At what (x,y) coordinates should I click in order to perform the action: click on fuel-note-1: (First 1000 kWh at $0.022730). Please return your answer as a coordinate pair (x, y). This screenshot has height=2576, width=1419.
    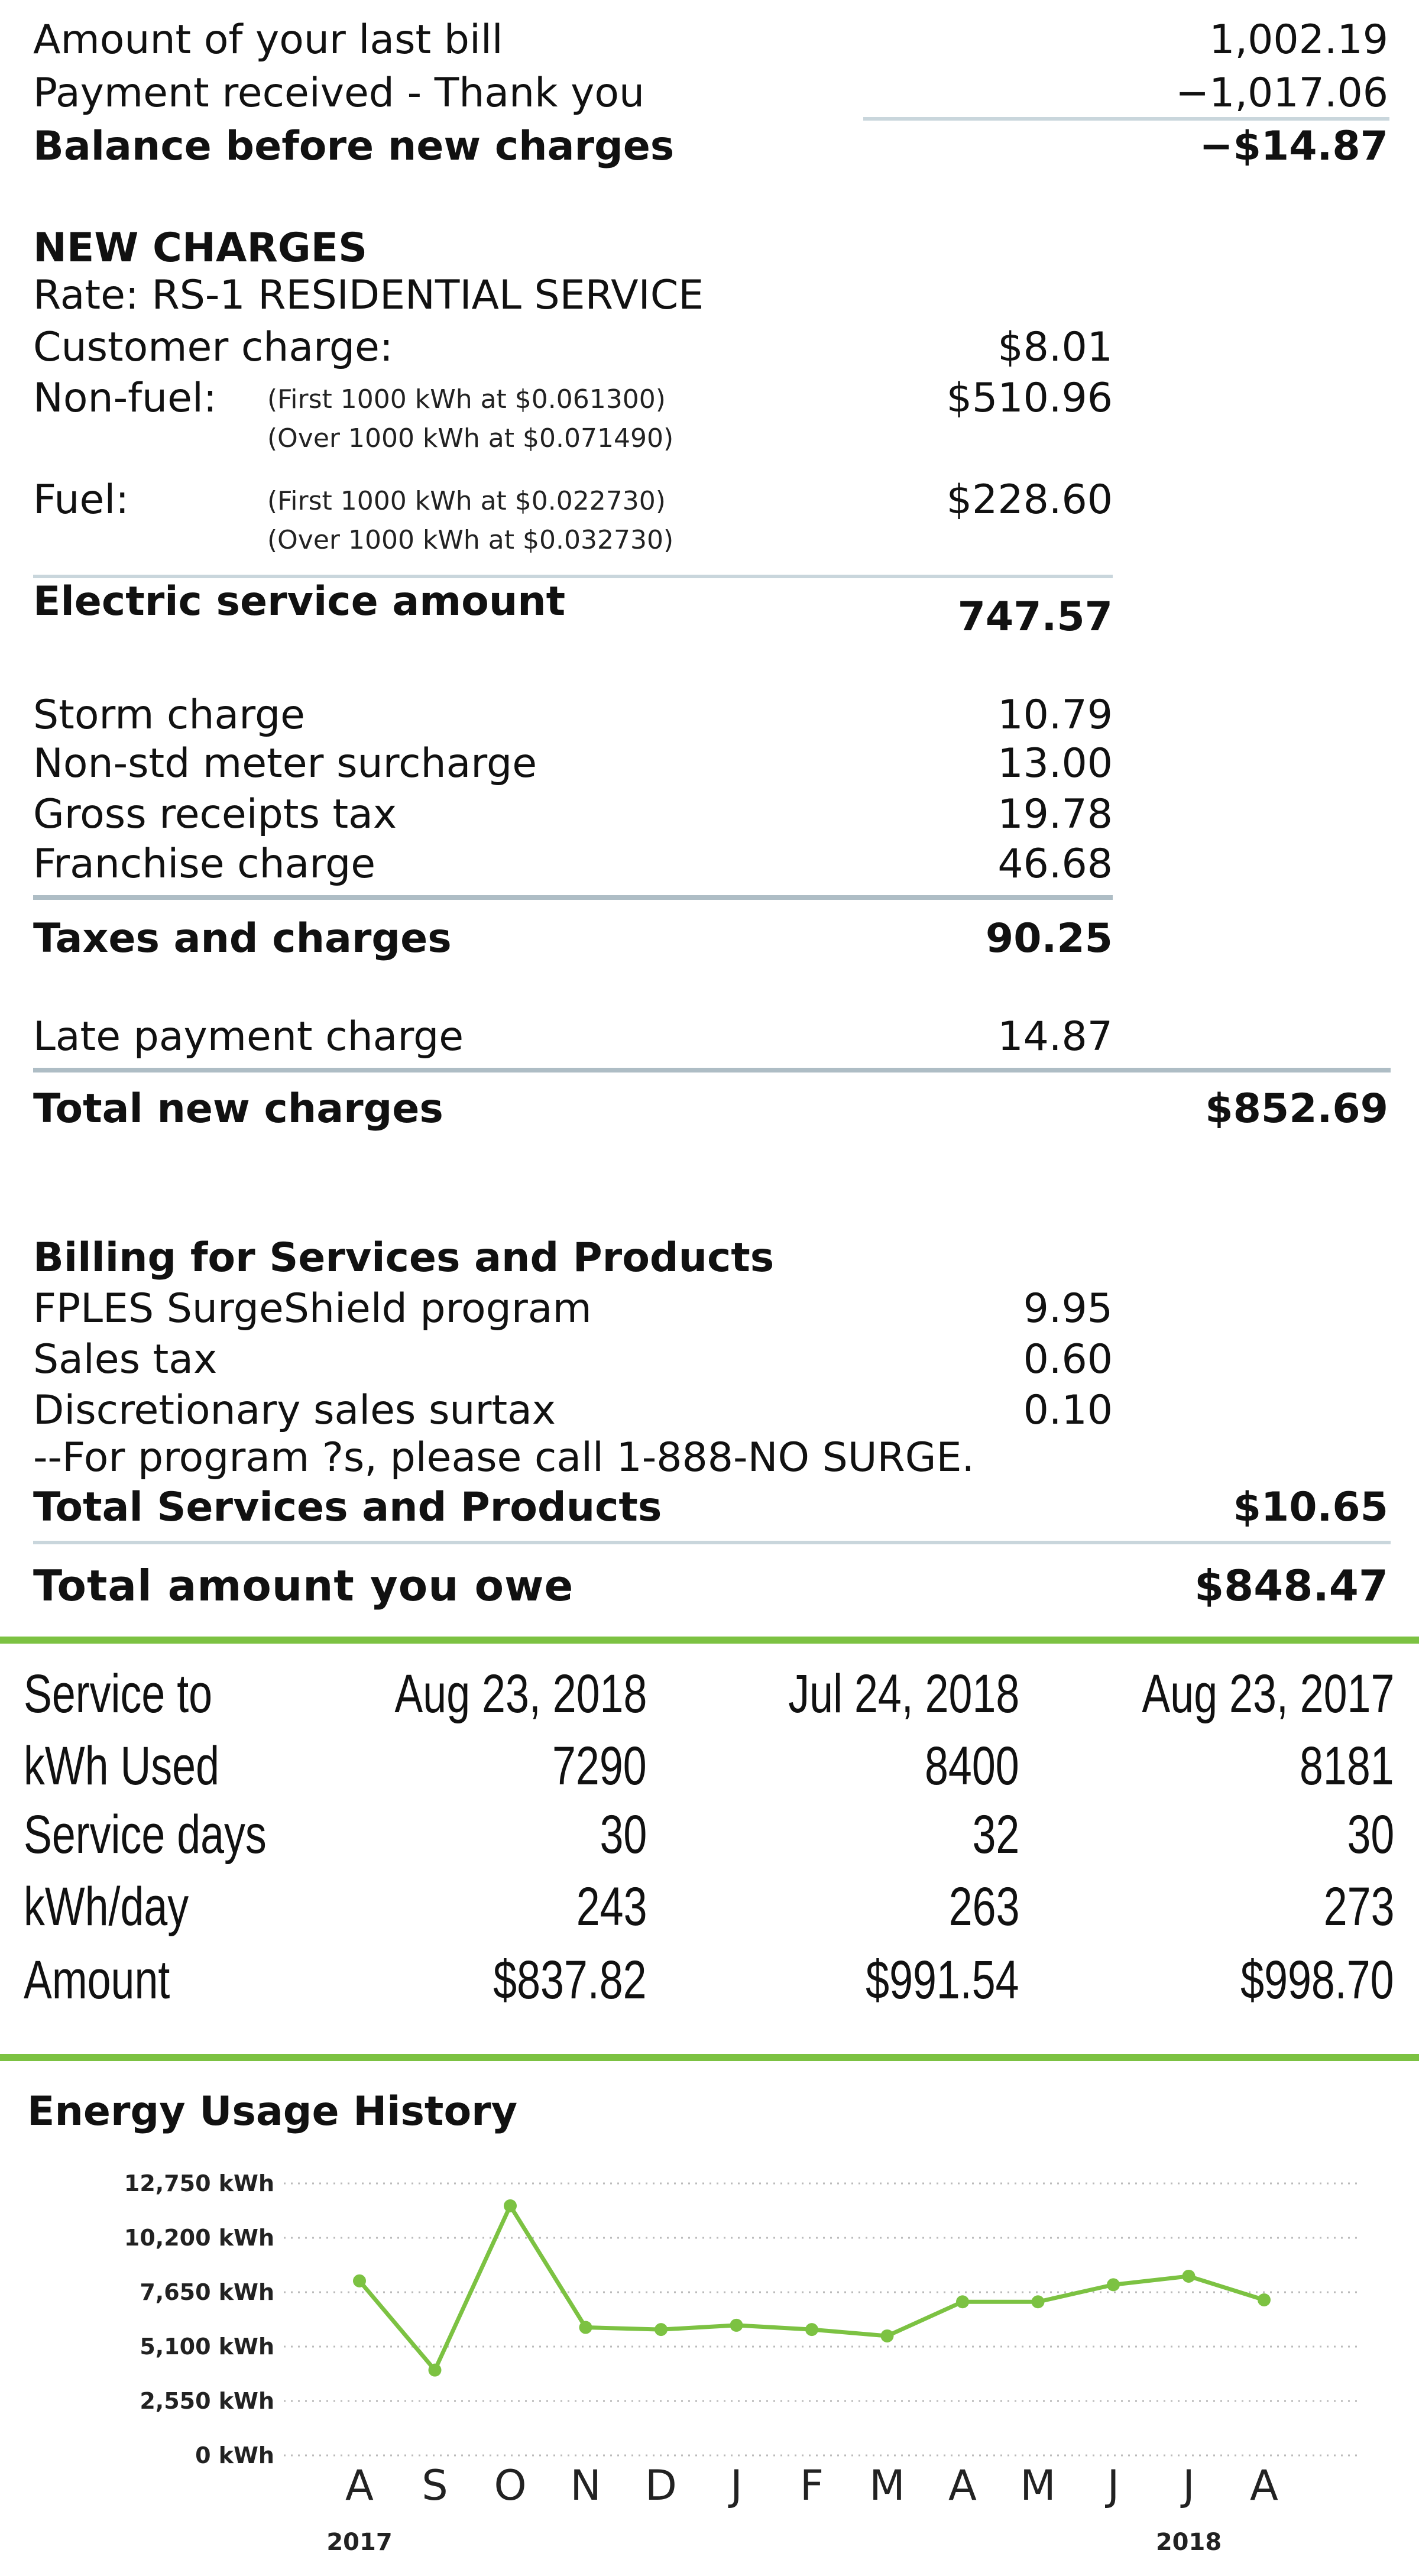
    Looking at the image, I should click on (467, 501).